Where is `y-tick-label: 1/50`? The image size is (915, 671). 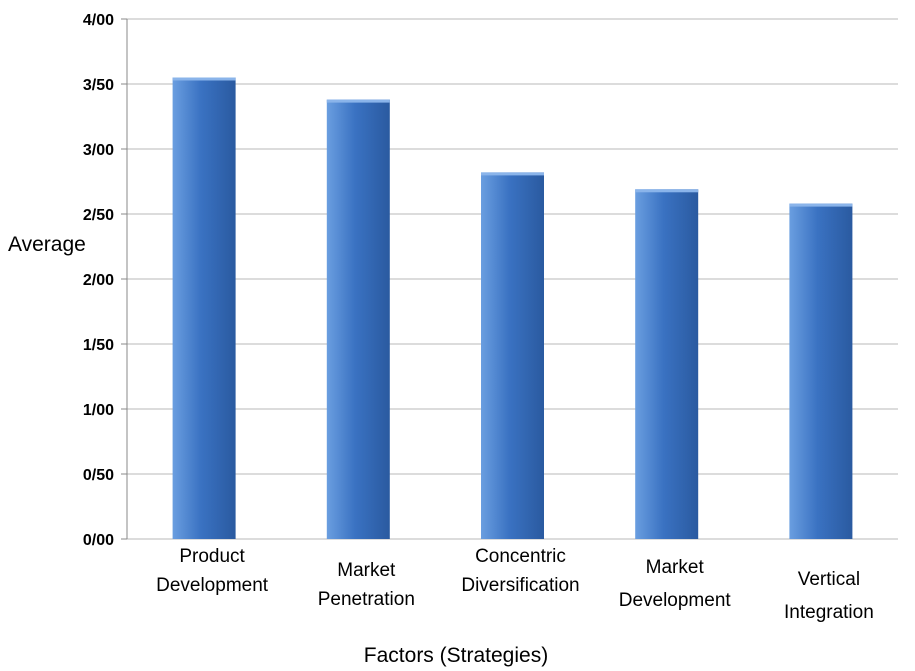 y-tick-label: 1/50 is located at coordinates (98, 345).